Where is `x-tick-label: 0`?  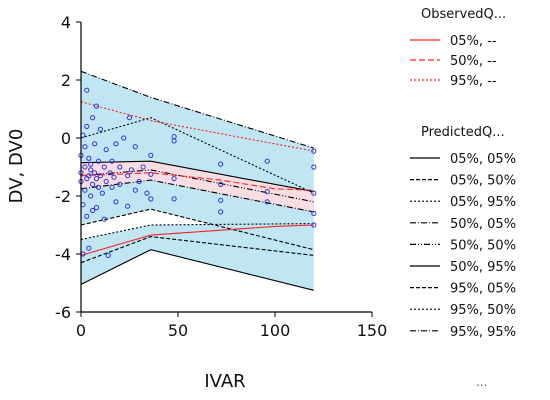 x-tick-label: 0 is located at coordinates (81, 330).